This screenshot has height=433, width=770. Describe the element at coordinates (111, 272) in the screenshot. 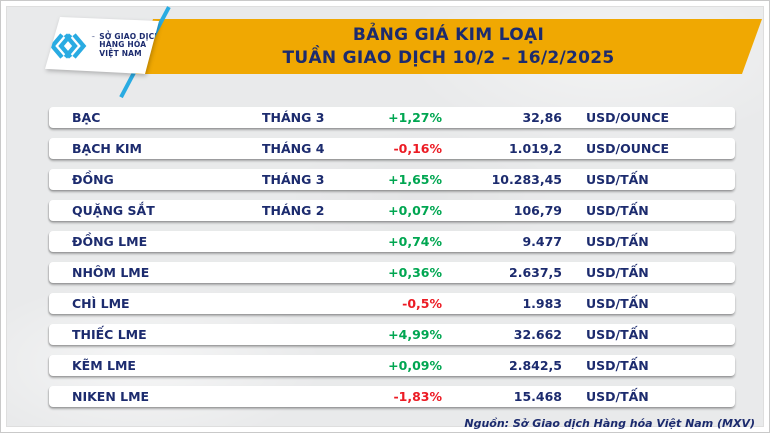

I see `commodity-name: NHÔM LME` at that location.